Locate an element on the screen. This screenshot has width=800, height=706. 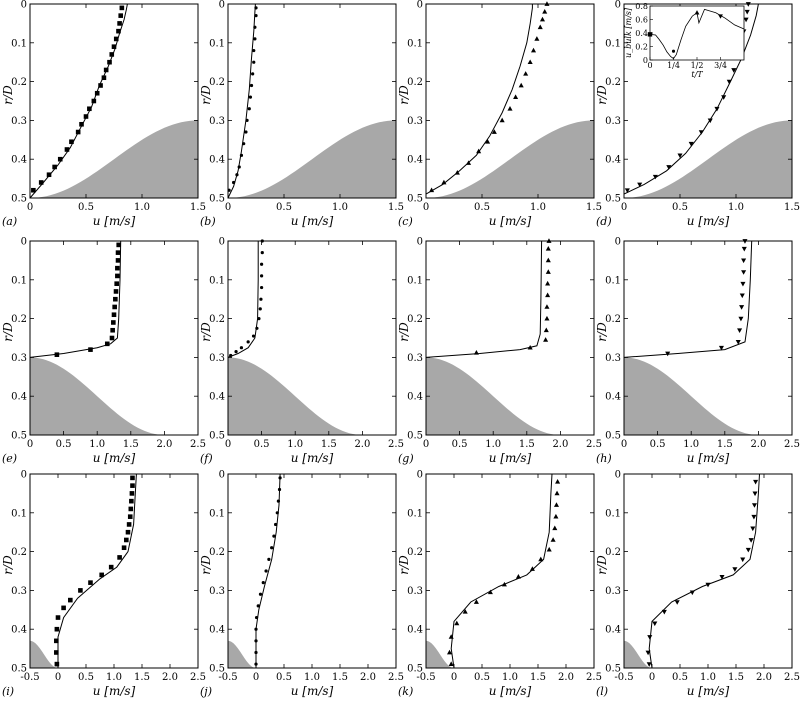
panel-label: (c) is located at coordinates (405, 221).